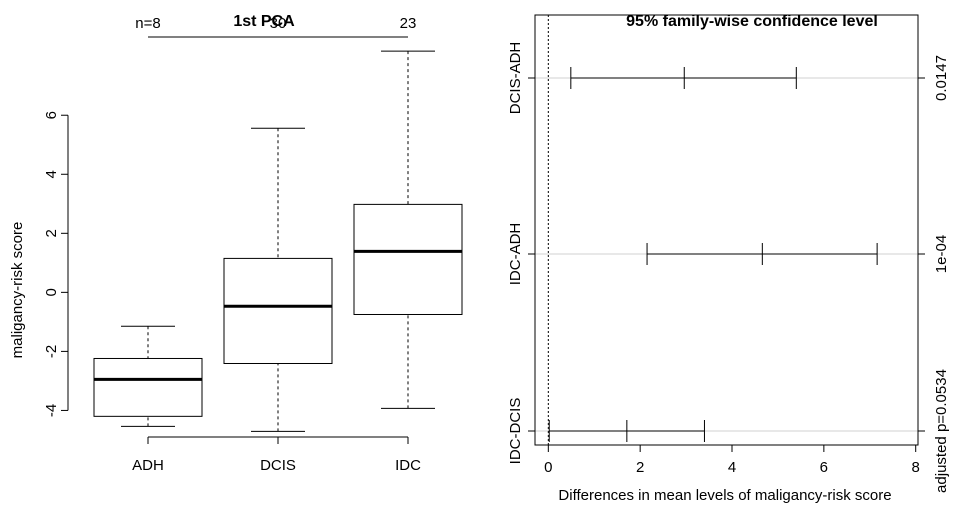 Image resolution: width=968 pixels, height=507 pixels. Describe the element at coordinates (941, 78) in the screenshot. I see `p-value-label: 0.0147` at that location.